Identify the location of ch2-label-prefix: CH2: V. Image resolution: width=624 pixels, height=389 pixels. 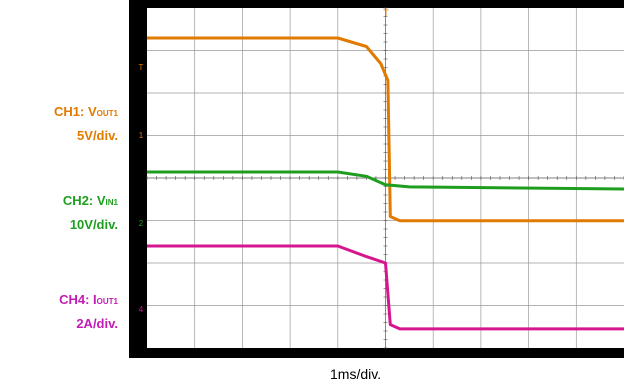
(84, 200).